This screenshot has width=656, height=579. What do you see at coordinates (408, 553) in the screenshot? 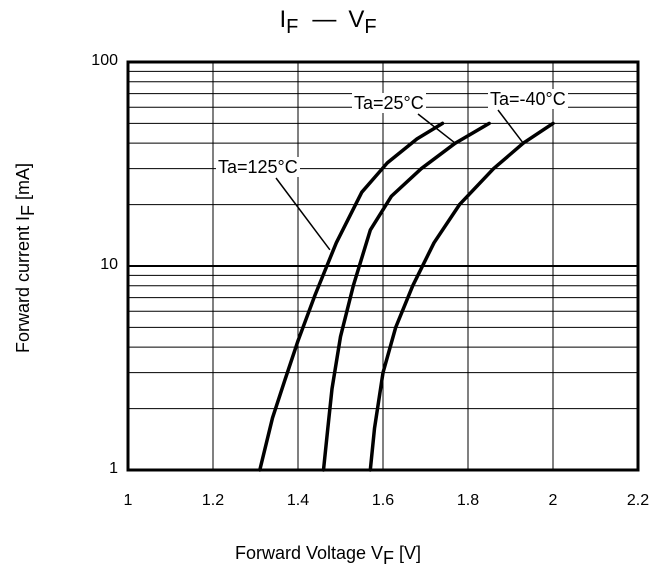
I see `x-axis-label-unit: [V]` at bounding box center [408, 553].